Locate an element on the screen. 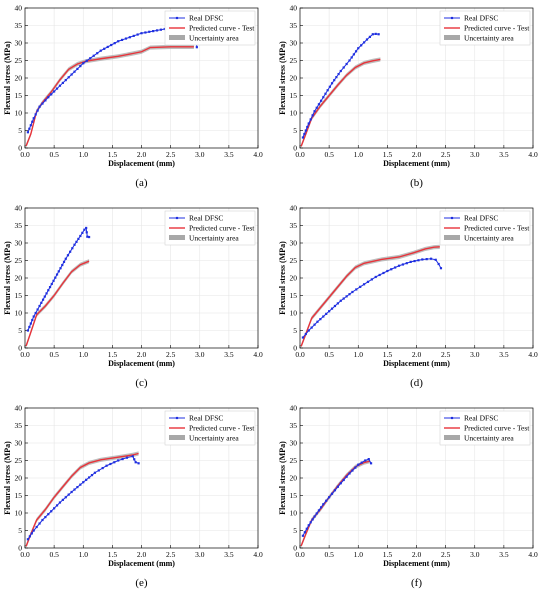 The height and width of the screenshot is (605, 550). y-tick-label: 20 is located at coordinates (19, 478).